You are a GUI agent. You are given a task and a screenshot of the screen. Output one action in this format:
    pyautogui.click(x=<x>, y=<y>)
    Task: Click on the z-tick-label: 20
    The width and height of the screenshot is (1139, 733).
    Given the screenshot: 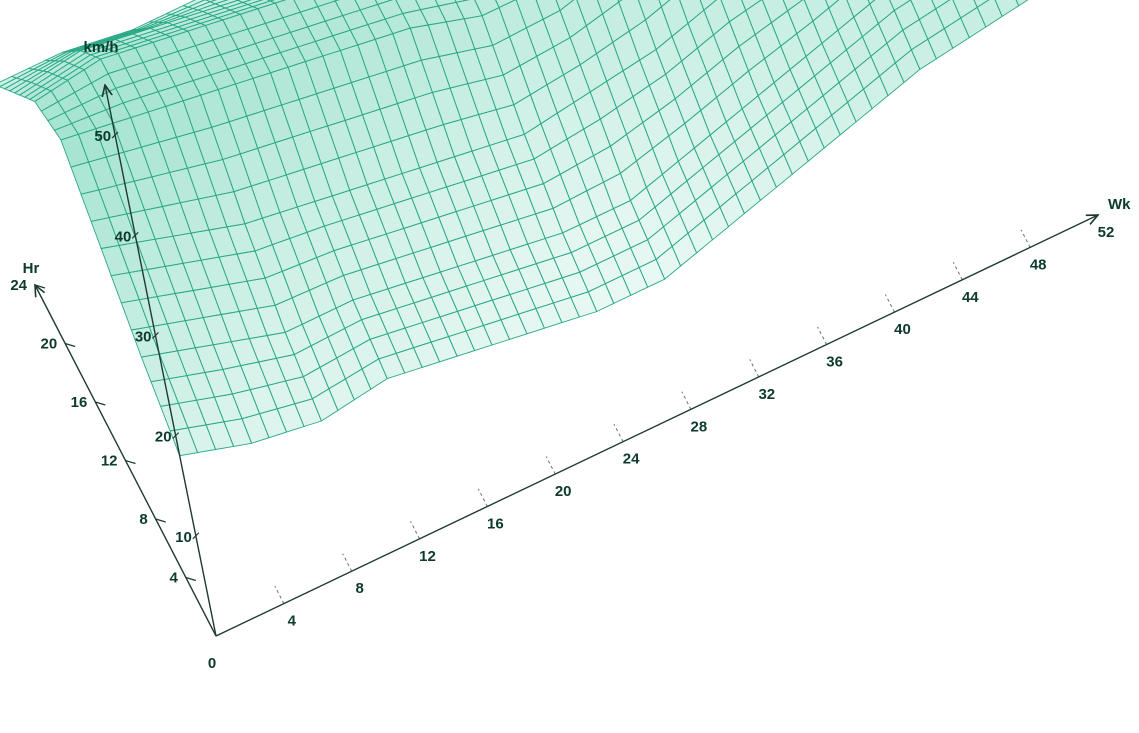 What is the action you would take?
    pyautogui.click(x=163, y=437)
    